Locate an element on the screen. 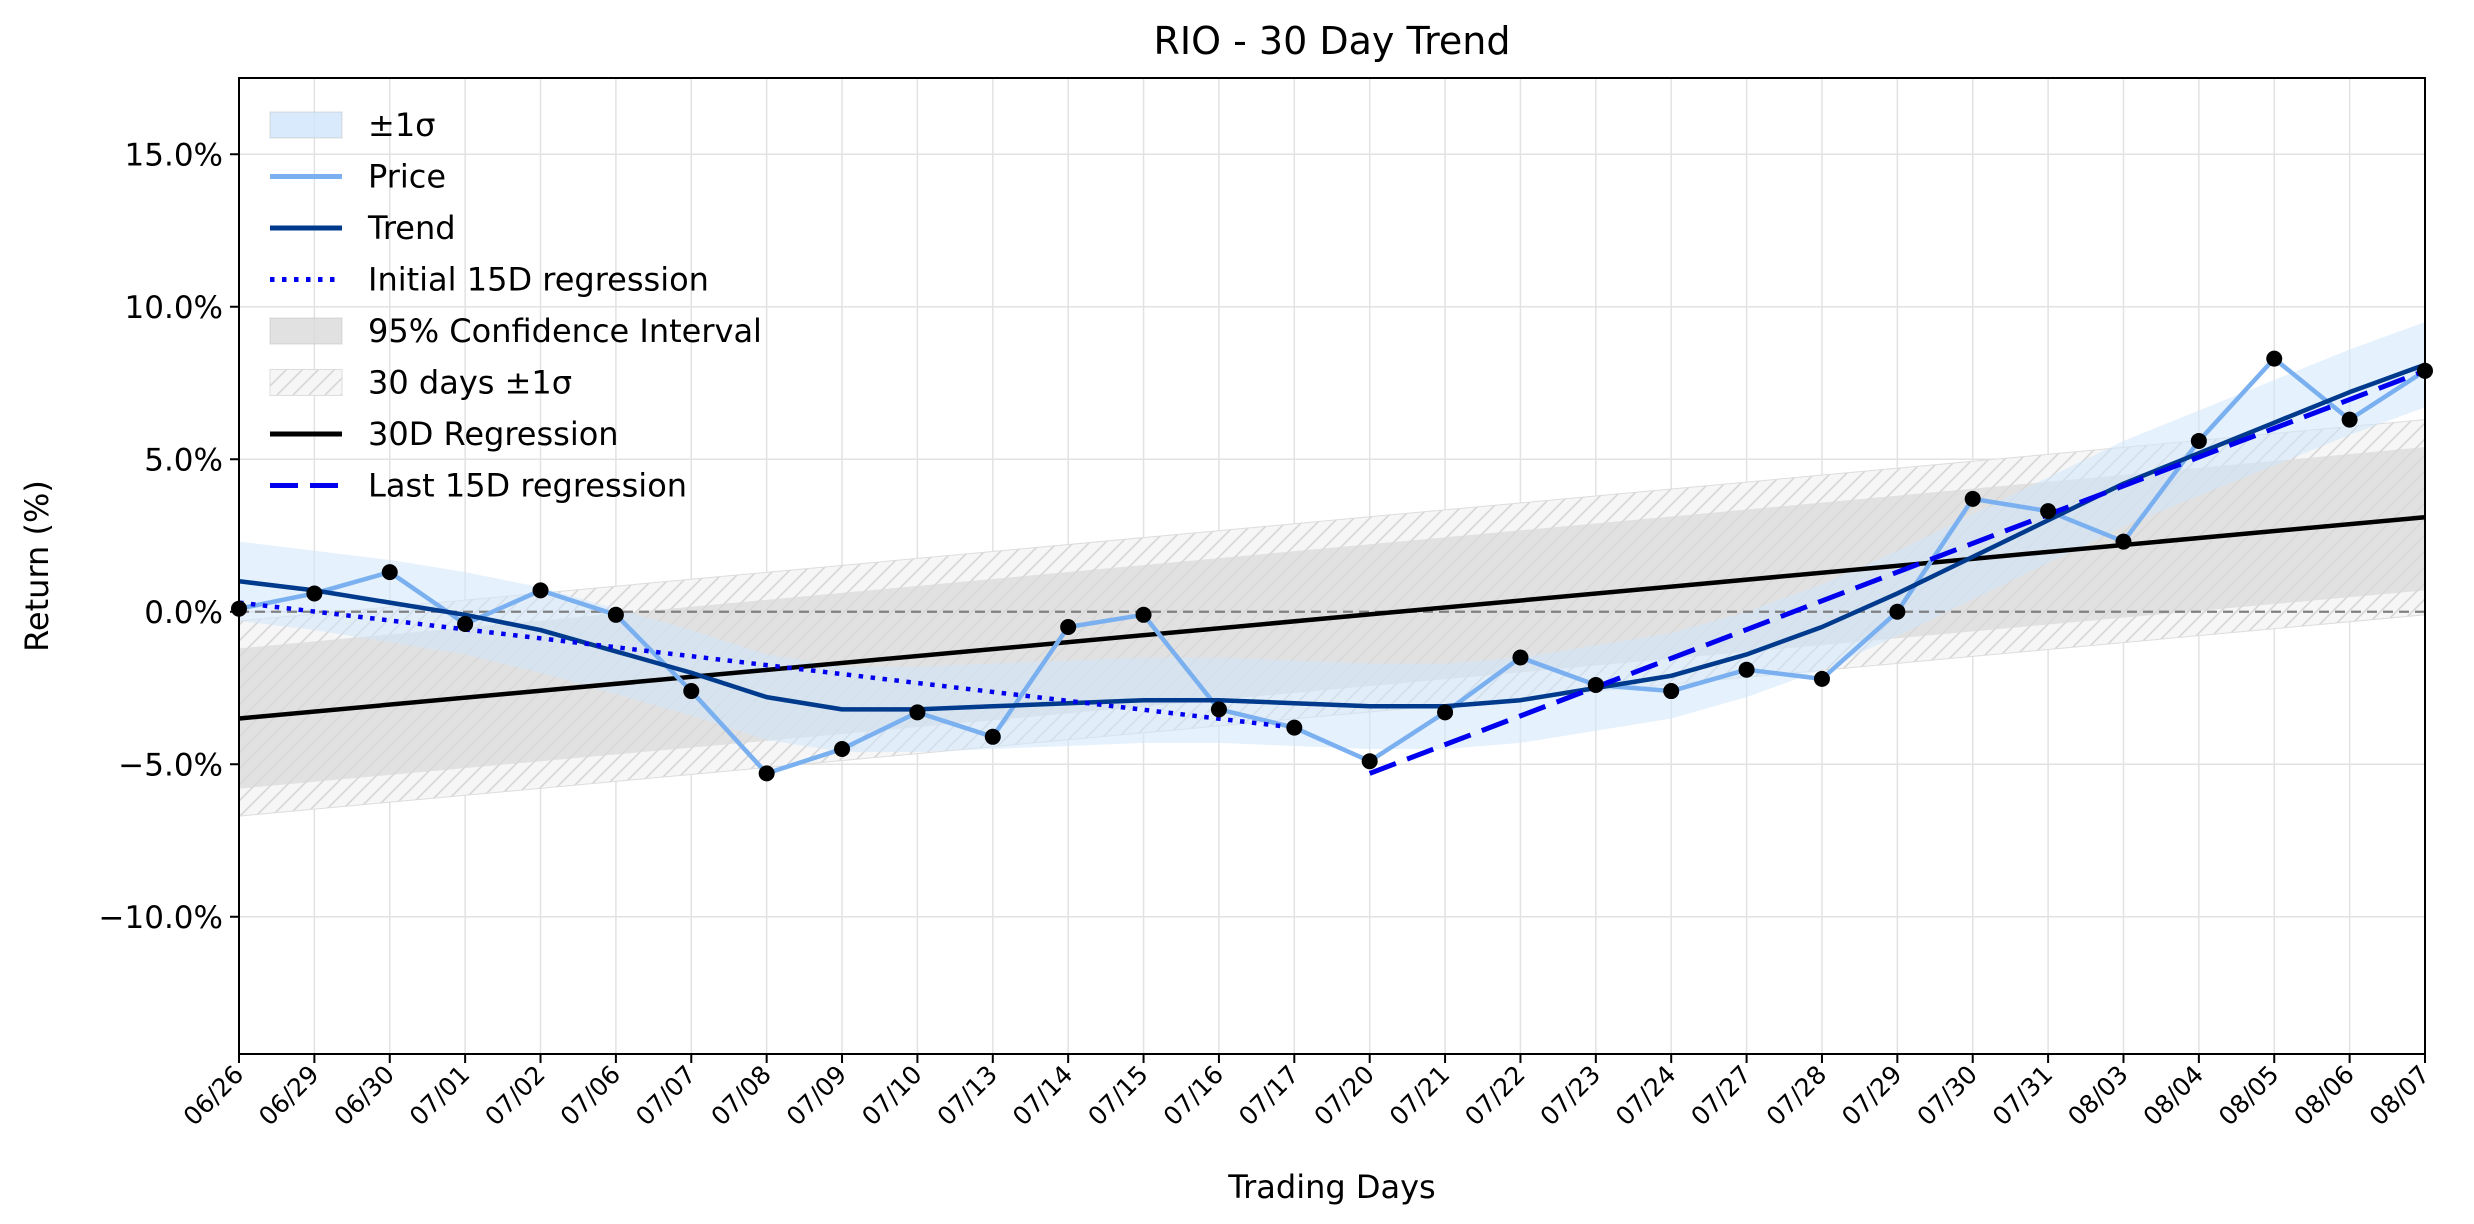 This screenshot has height=1224, width=2474. line-initial-15d-regression is located at coordinates (767, 665).